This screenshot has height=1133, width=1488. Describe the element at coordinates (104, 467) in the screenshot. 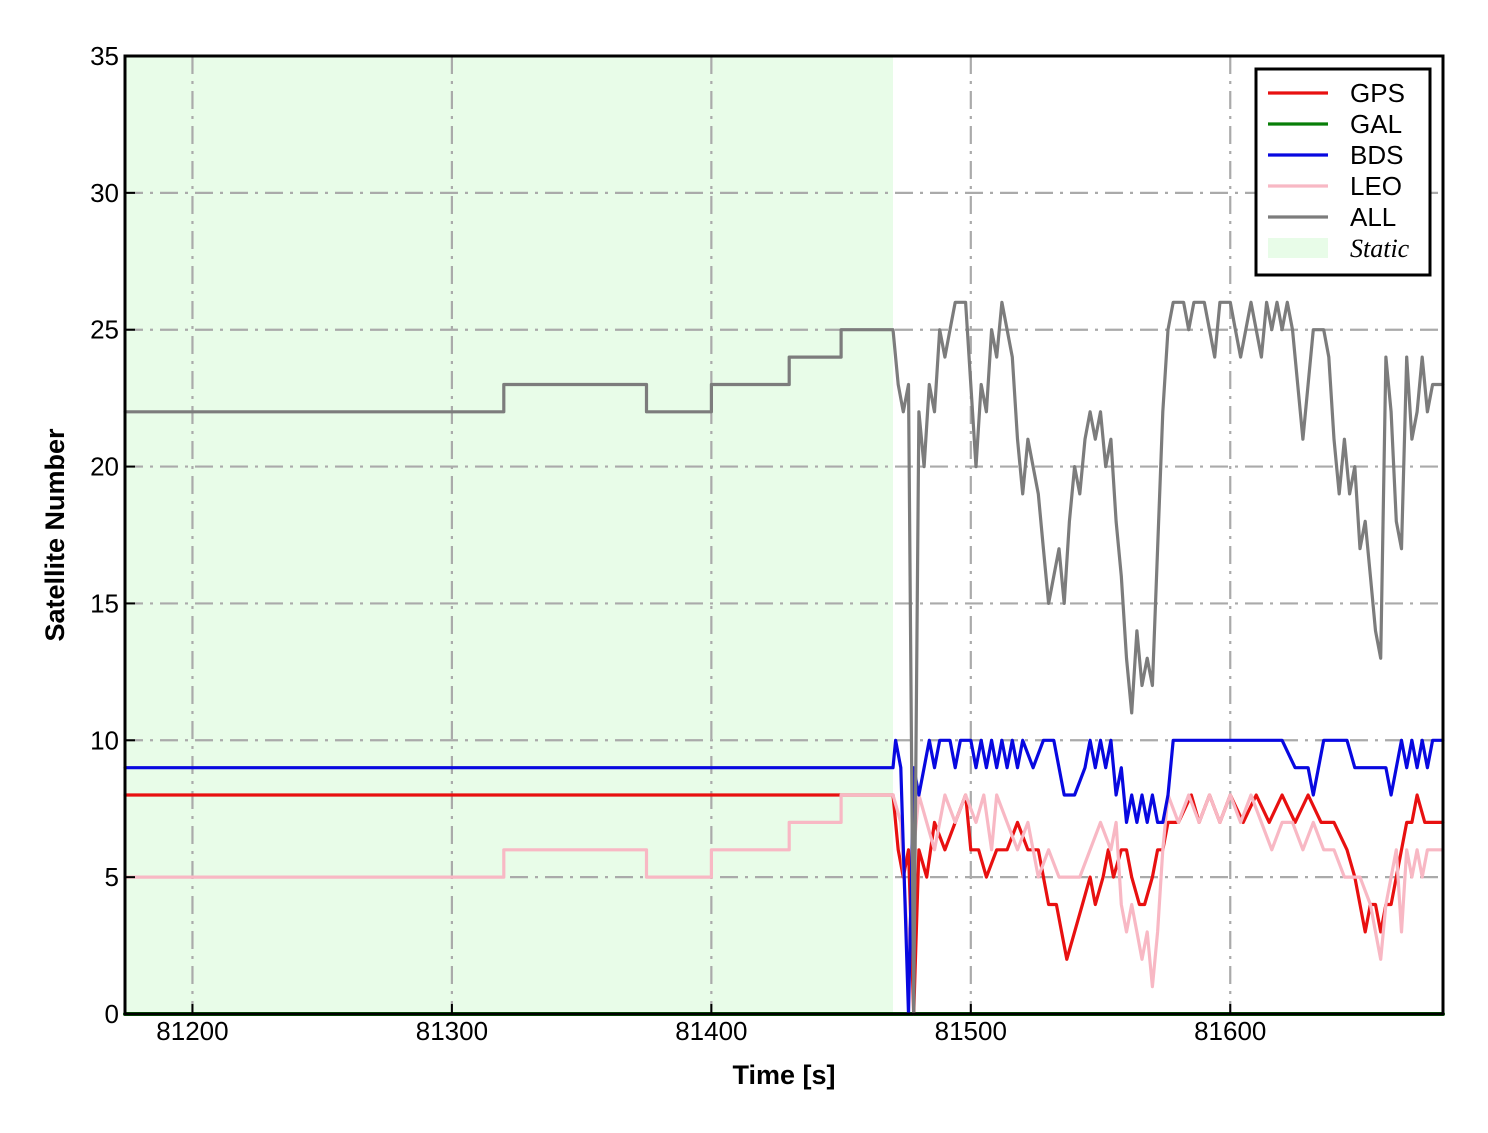

I see `y-tick-label-20: 20` at that location.